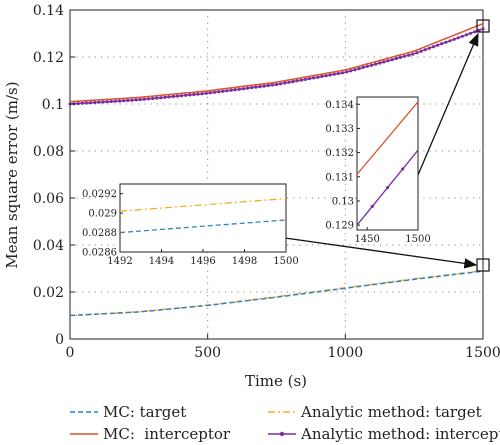 Image resolution: width=500 pixels, height=445 pixels. Describe the element at coordinates (207, 353) in the screenshot. I see `x-tick-label: 500` at that location.